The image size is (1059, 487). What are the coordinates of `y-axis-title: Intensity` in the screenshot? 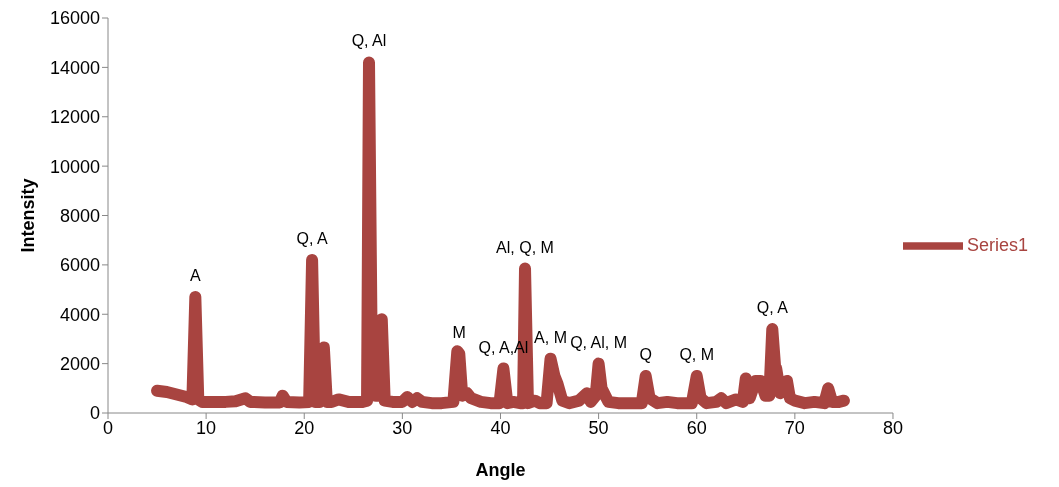 It's located at (28, 215).